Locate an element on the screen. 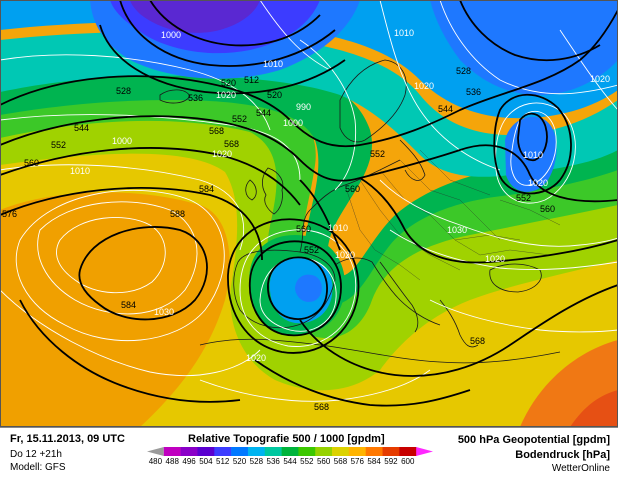  contour-legend-geopotential: 500 hPa Geopotential [gpdm] is located at coordinates (533, 440).